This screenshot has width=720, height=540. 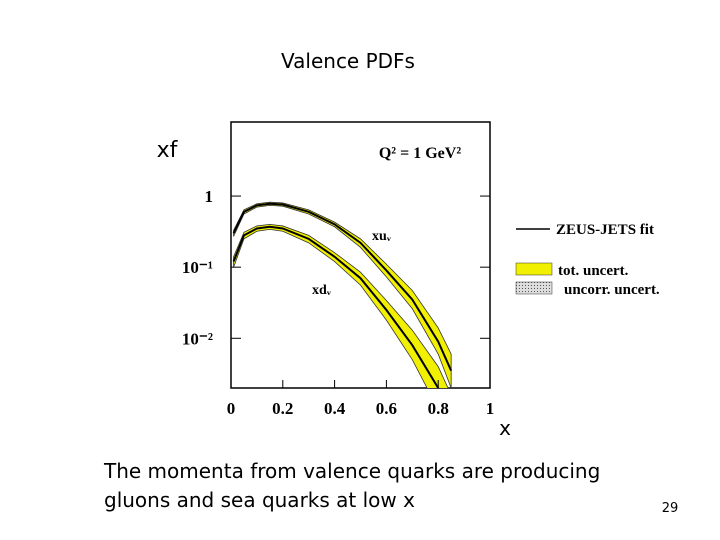 I want to click on y-tick-label: 1, so click(x=209, y=196).